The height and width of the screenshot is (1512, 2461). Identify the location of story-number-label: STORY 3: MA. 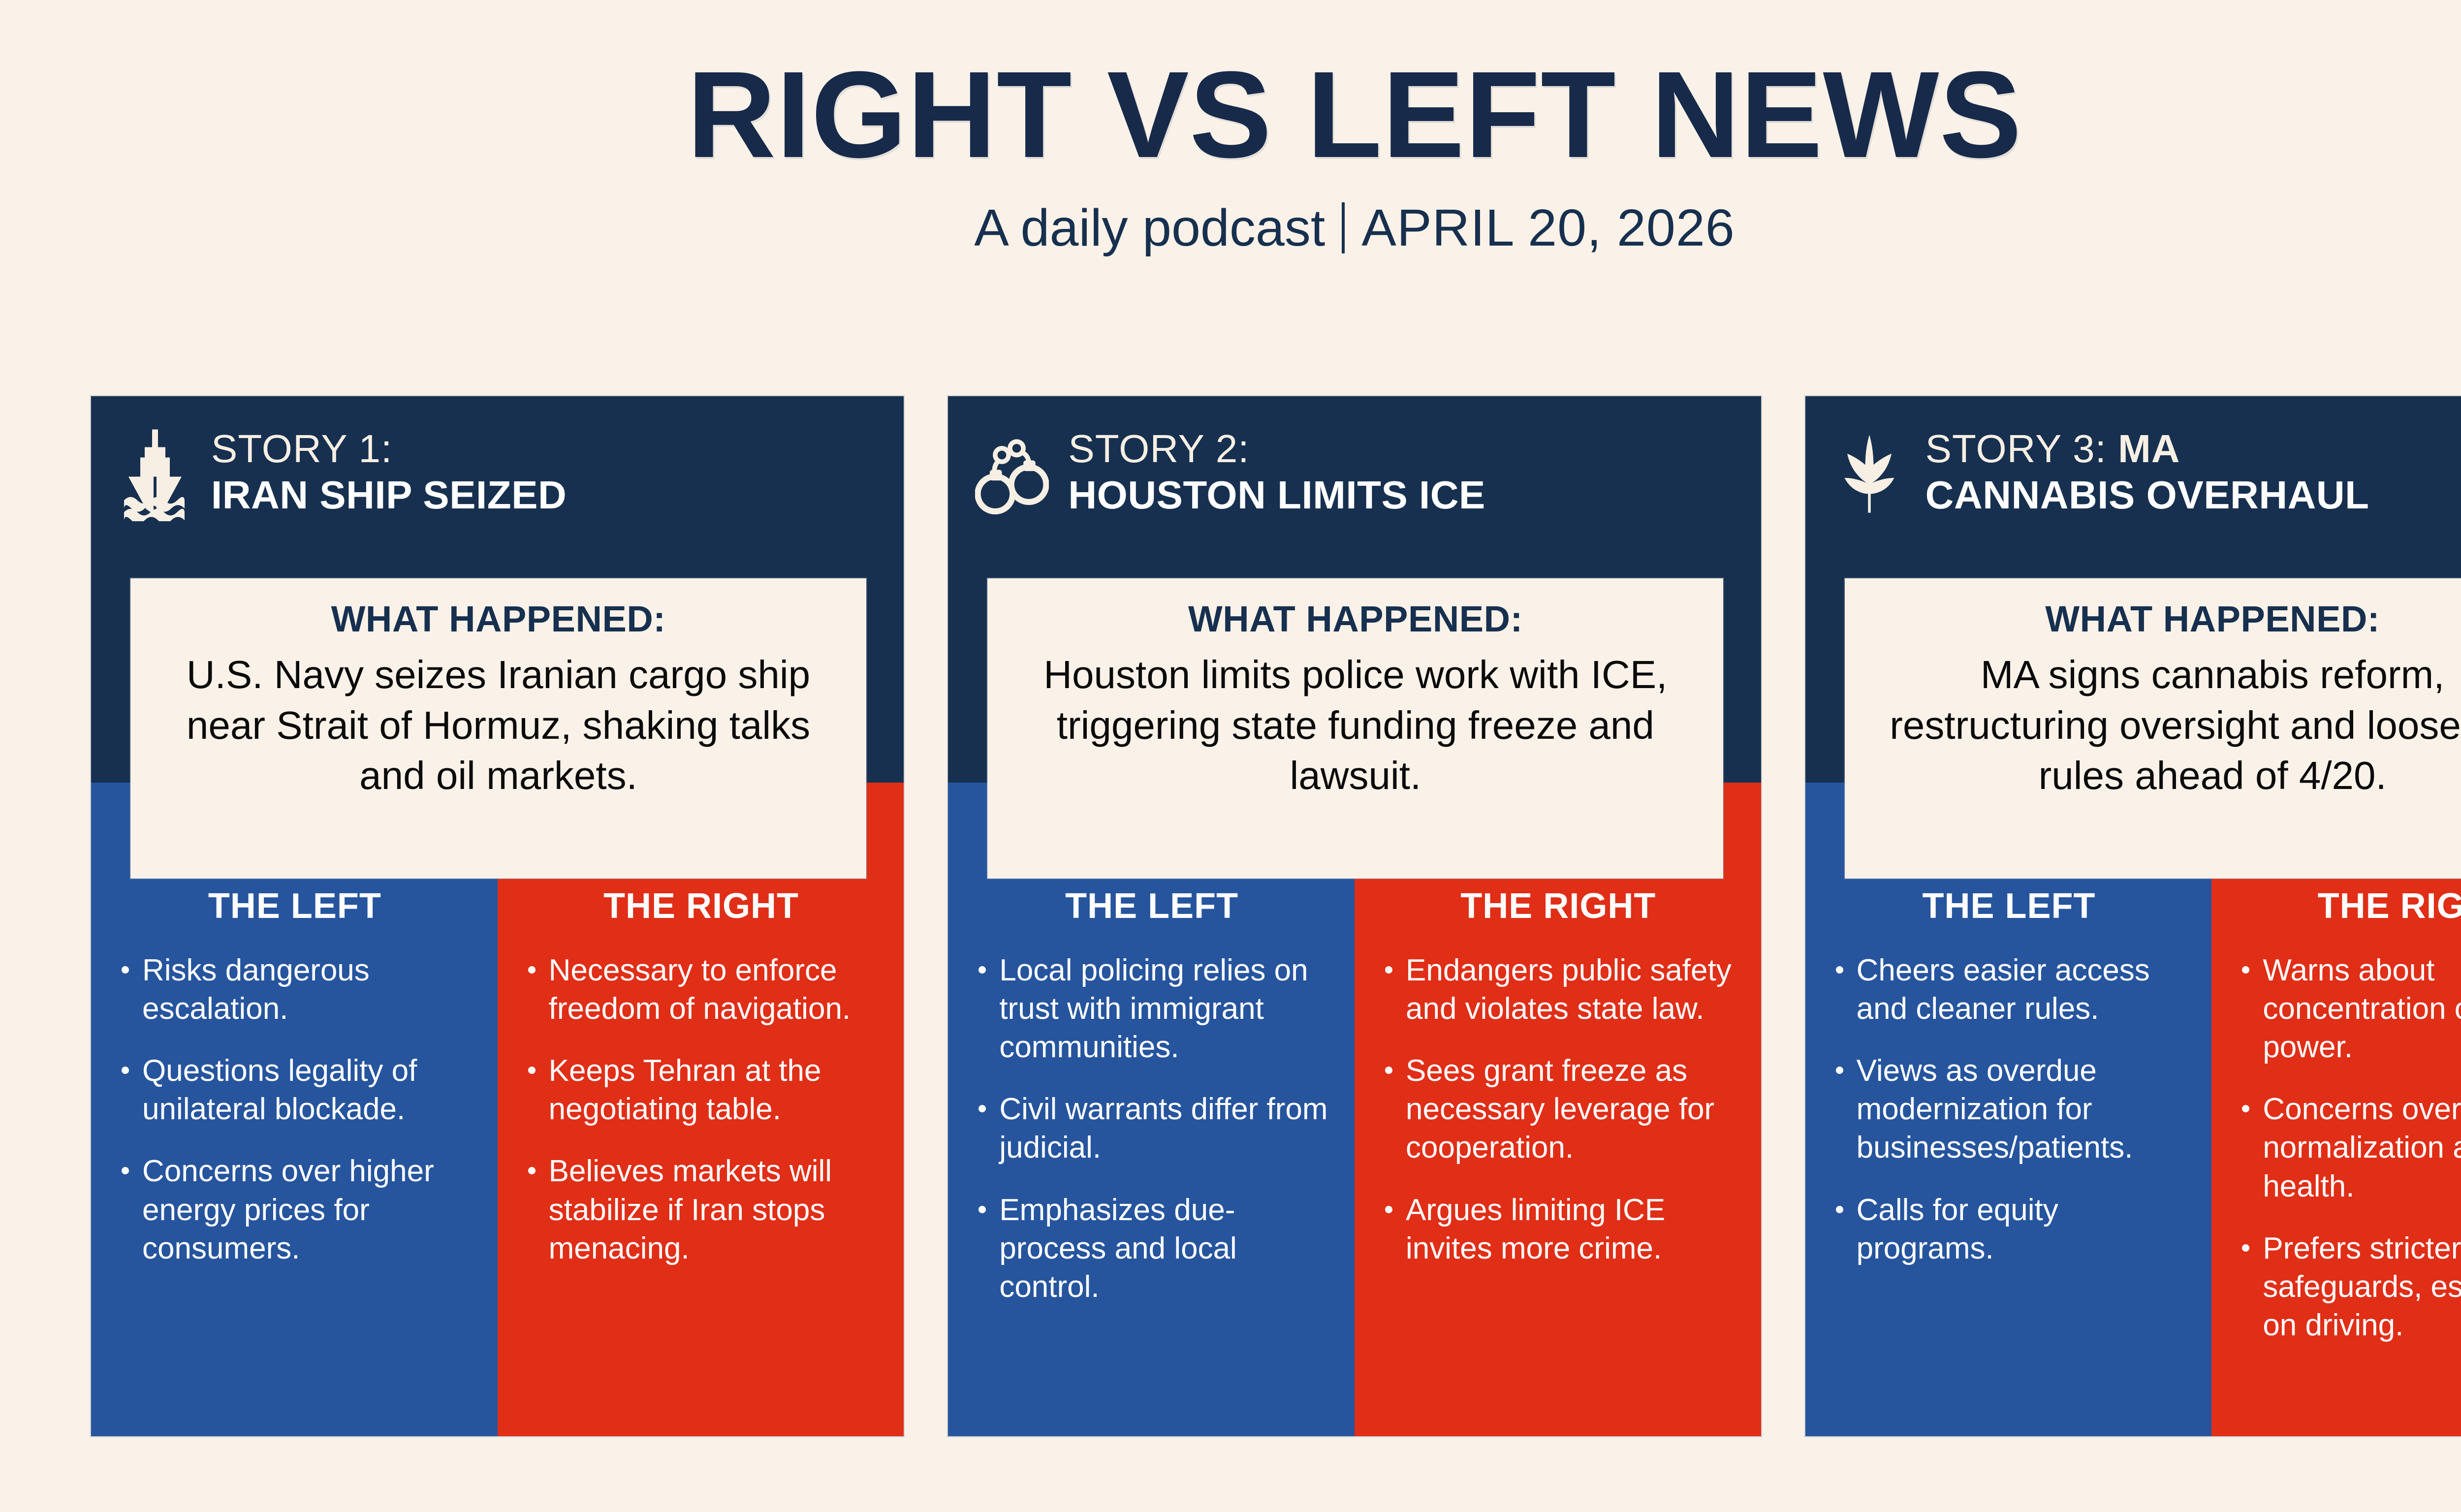
(2193, 449).